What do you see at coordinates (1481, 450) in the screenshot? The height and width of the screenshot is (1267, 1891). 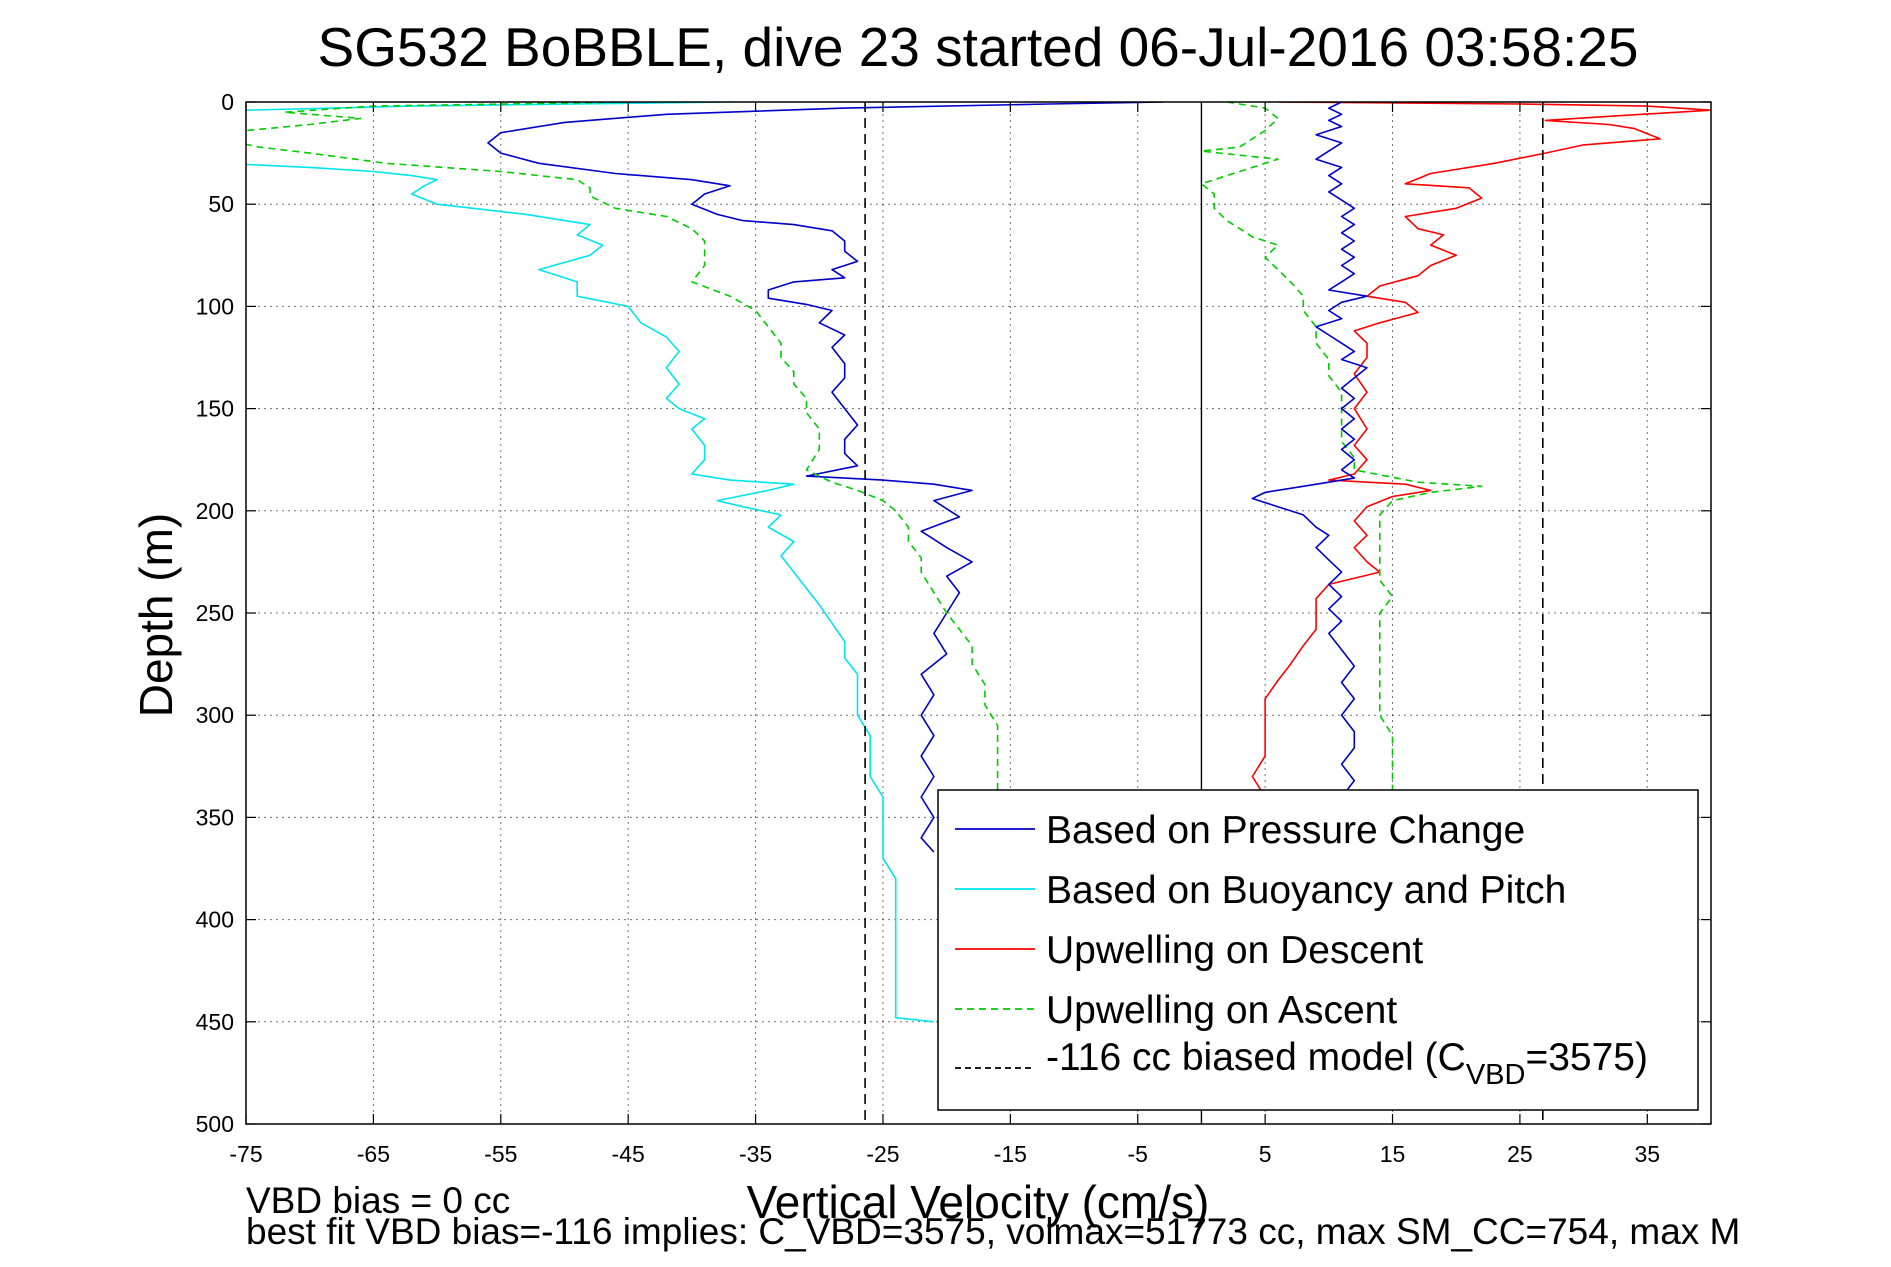 I see `series-line-upwelling-on-descent` at bounding box center [1481, 450].